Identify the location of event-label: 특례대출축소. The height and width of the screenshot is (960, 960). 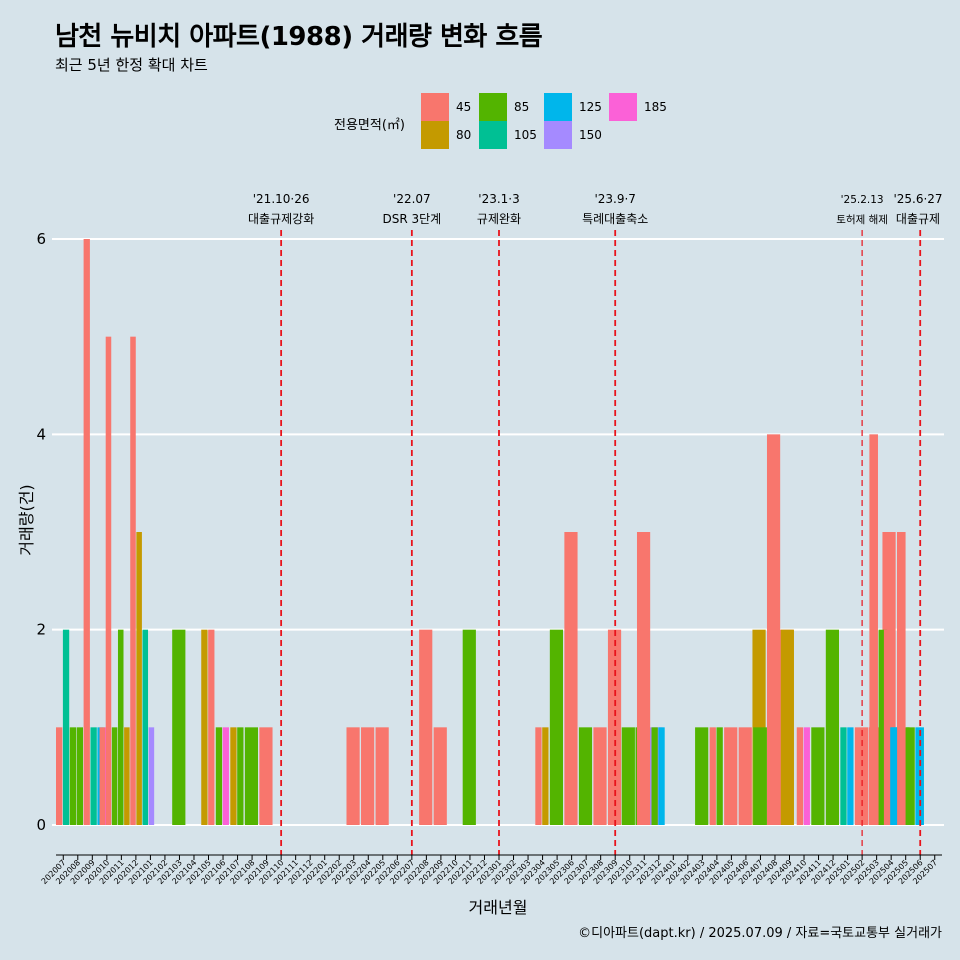
(615, 219).